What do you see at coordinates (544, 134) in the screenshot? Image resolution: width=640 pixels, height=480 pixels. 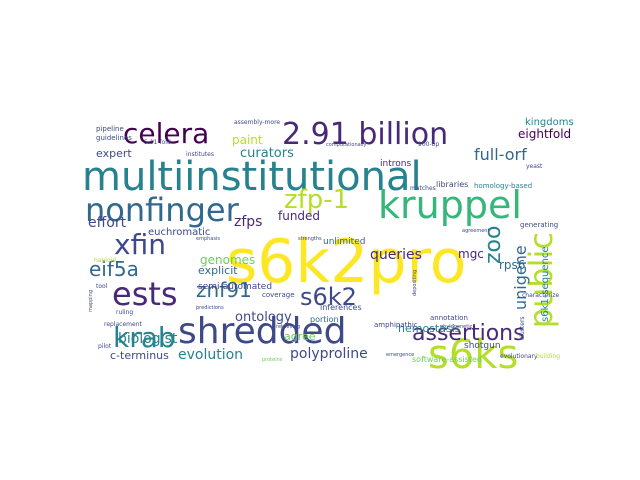 I see `word-eightfold: eightfold` at bounding box center [544, 134].